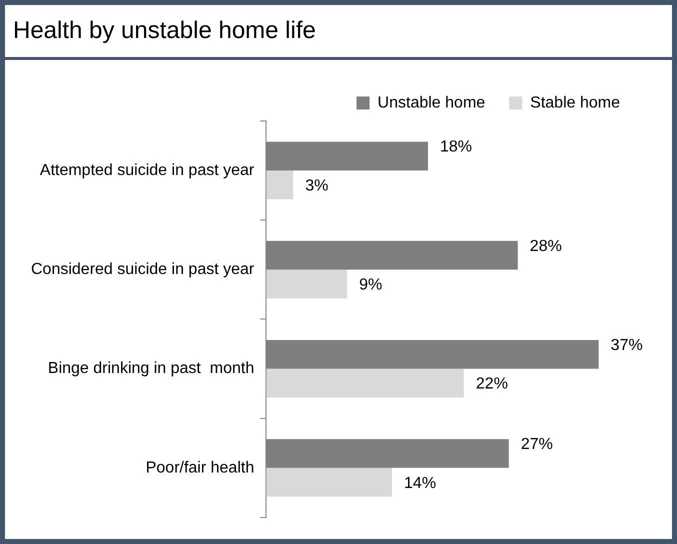  Describe the element at coordinates (370, 285) in the screenshot. I see `data-label: 9%` at that location.